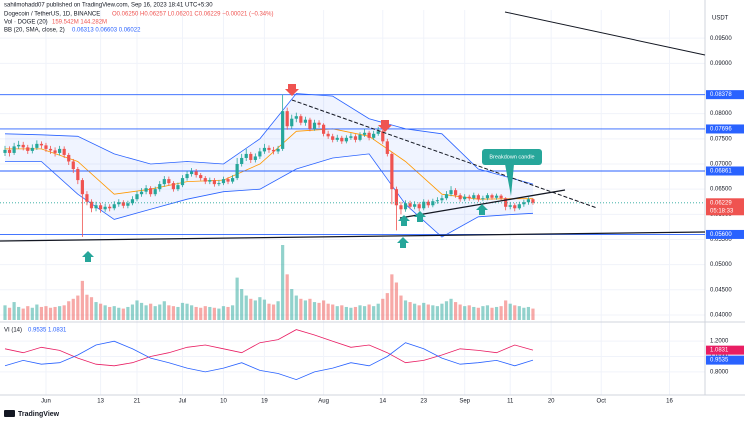 The image size is (745, 422). Describe the element at coordinates (137, 402) in the screenshot. I see `x-tick-label: 21` at that location.